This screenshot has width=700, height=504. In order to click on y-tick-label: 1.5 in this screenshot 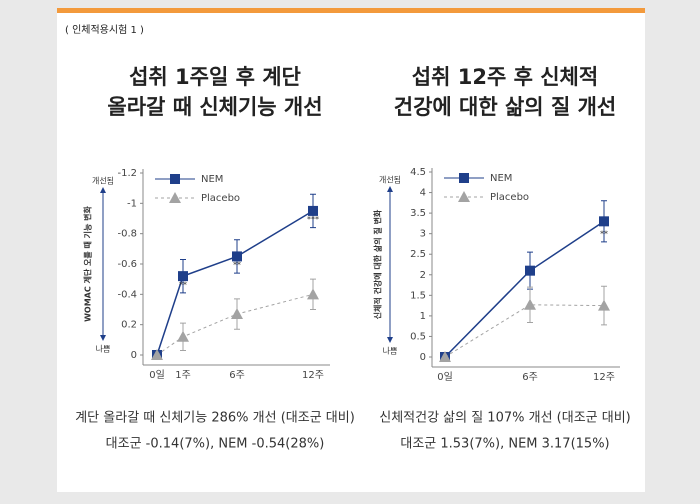, I will do `click(418, 295)`.